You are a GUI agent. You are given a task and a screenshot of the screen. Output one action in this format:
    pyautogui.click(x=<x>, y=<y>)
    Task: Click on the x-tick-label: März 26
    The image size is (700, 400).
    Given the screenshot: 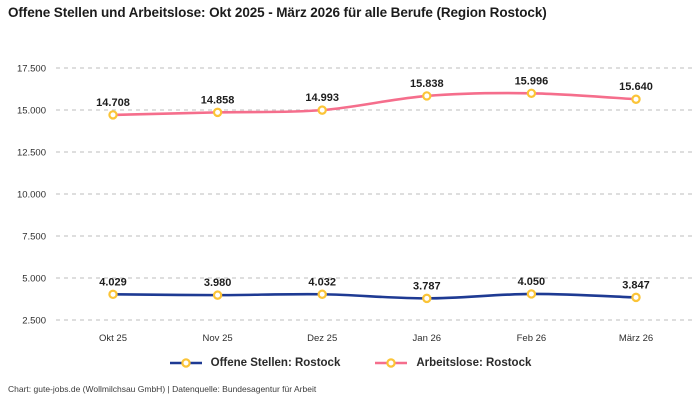 What is the action you would take?
    pyautogui.click(x=636, y=338)
    